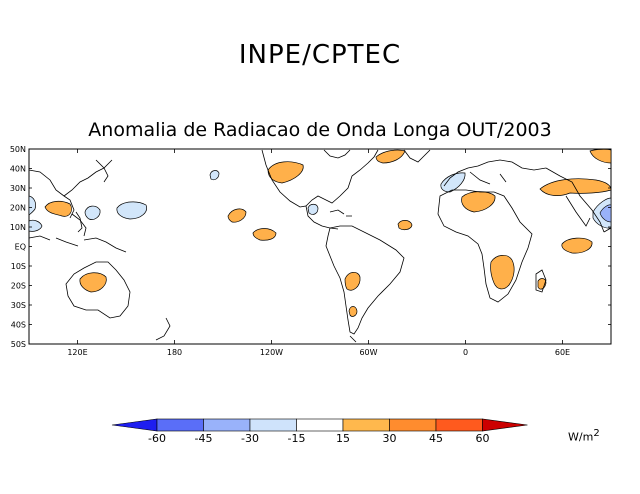 The image size is (640, 494). Describe the element at coordinates (157, 438) in the screenshot. I see `colorbar-label: -60` at that location.